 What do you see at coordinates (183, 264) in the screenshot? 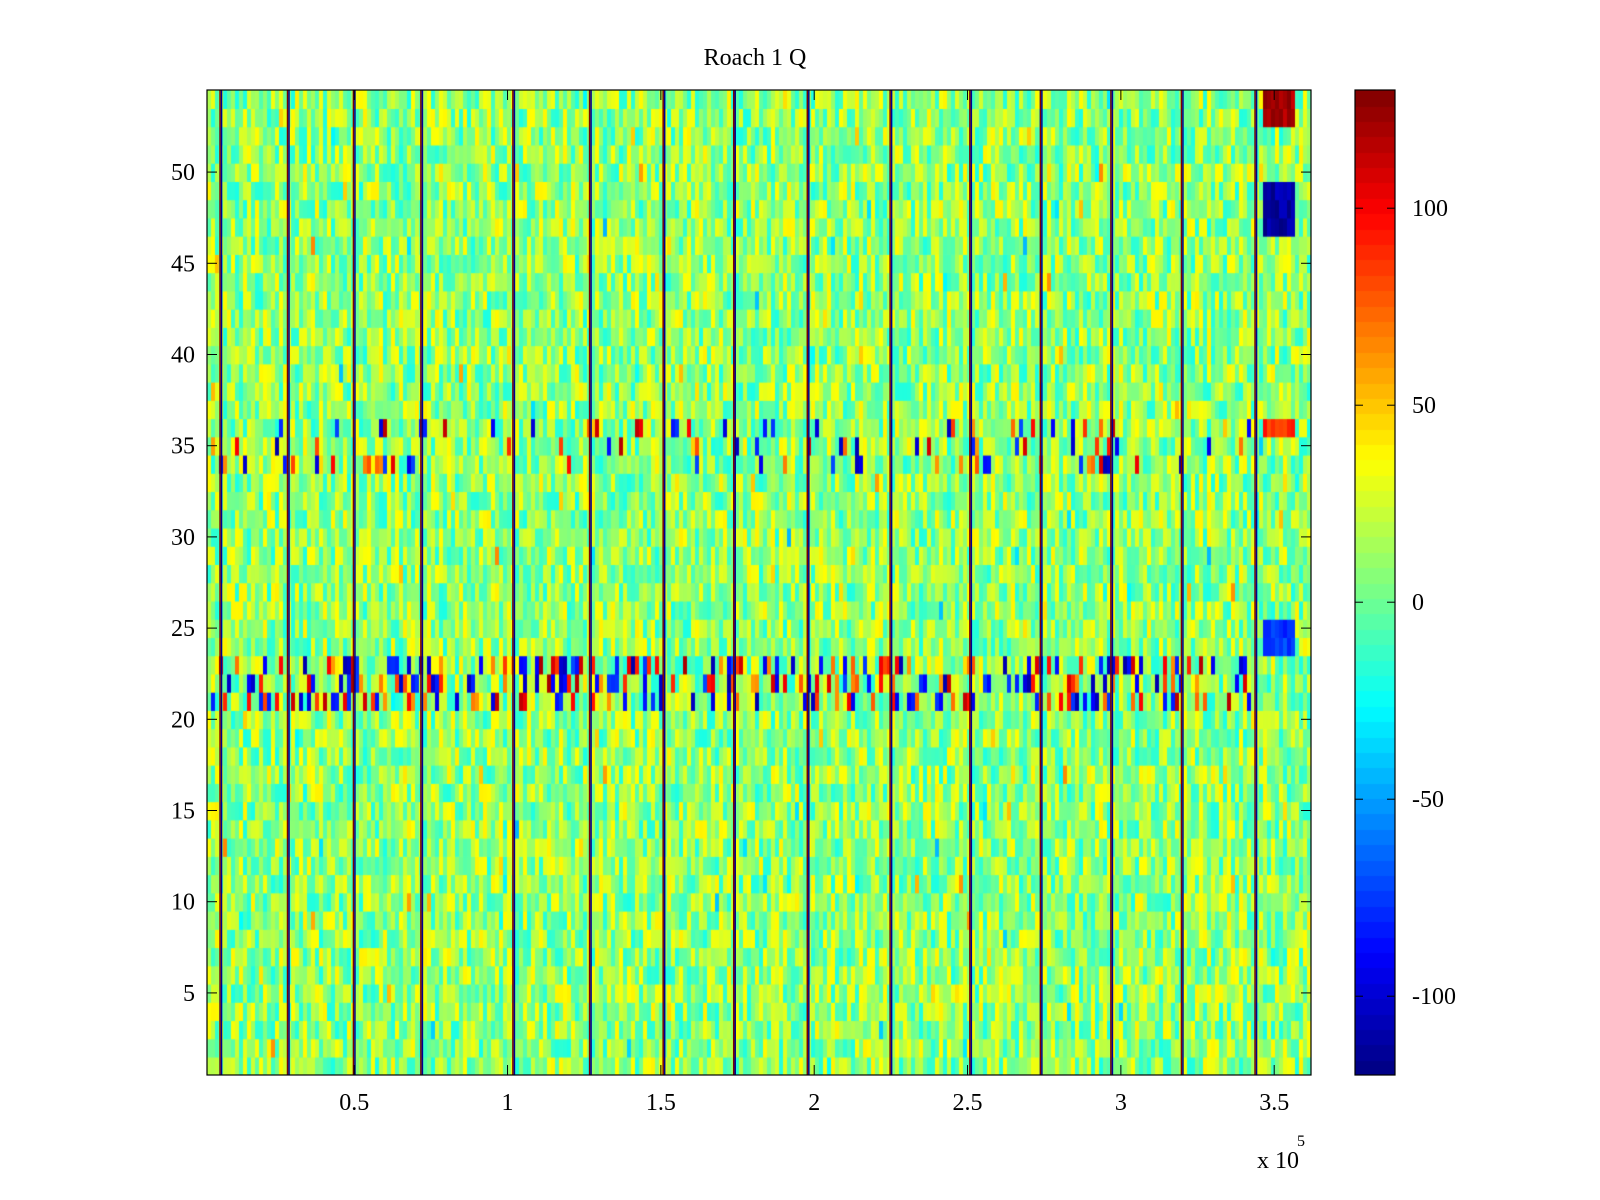
I see `y-tick-label: 45` at bounding box center [183, 264].